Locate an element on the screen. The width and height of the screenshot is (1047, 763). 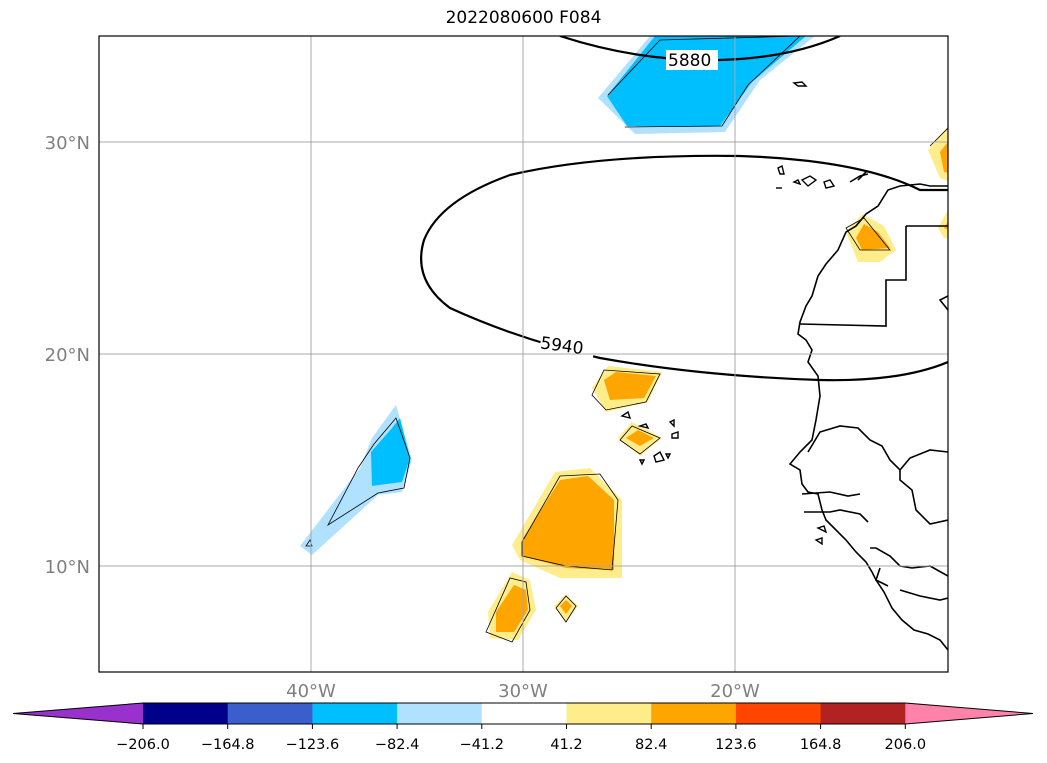
contour-5940-label: 5940 is located at coordinates (562, 346).